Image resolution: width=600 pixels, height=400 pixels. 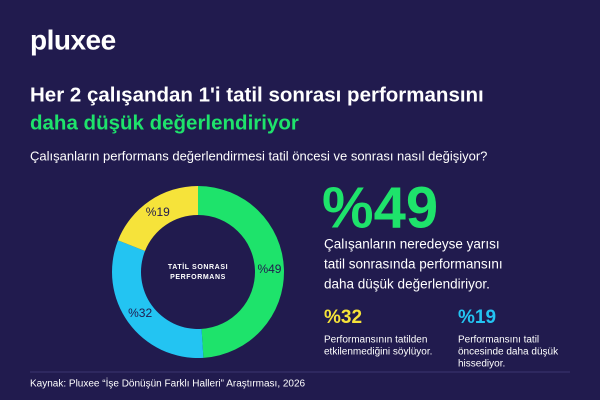 What do you see at coordinates (158, 212) in the screenshot?
I see `value-label: %19` at bounding box center [158, 212].